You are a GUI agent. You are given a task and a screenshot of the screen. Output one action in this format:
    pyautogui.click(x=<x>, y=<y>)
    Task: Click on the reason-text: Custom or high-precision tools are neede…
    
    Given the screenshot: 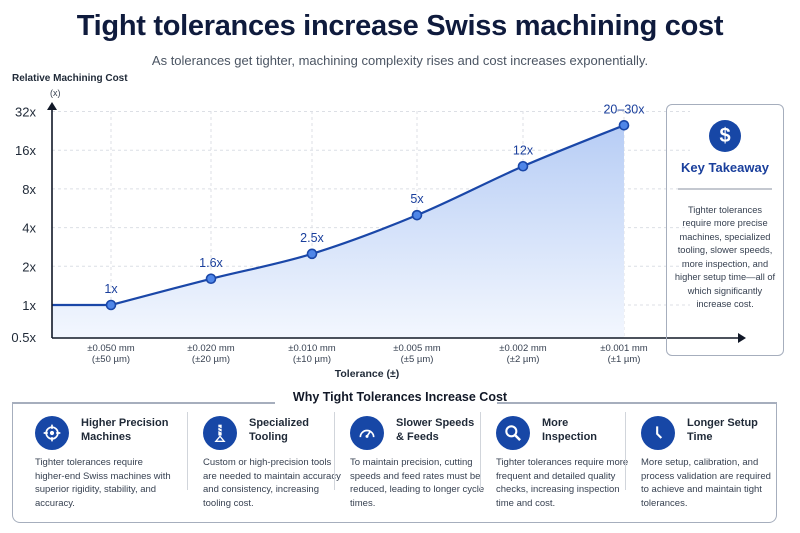 What is the action you would take?
    pyautogui.click(x=272, y=483)
    